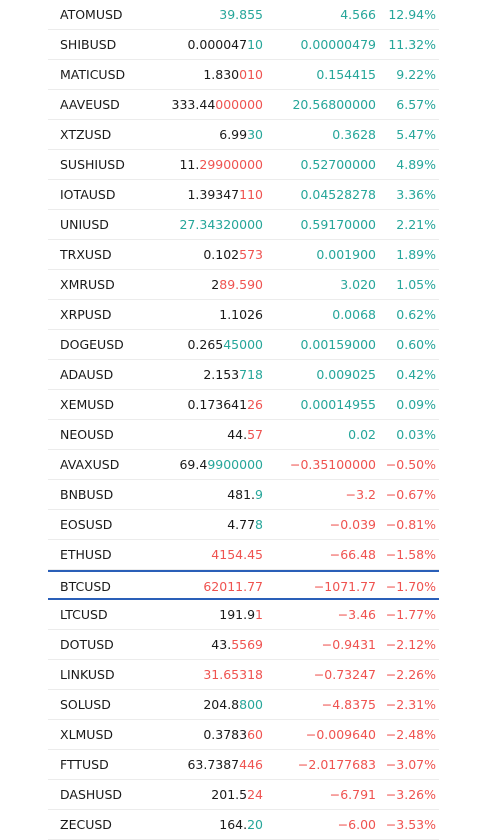  I want to click on last-price-changed-digits: 60, so click(255, 734).